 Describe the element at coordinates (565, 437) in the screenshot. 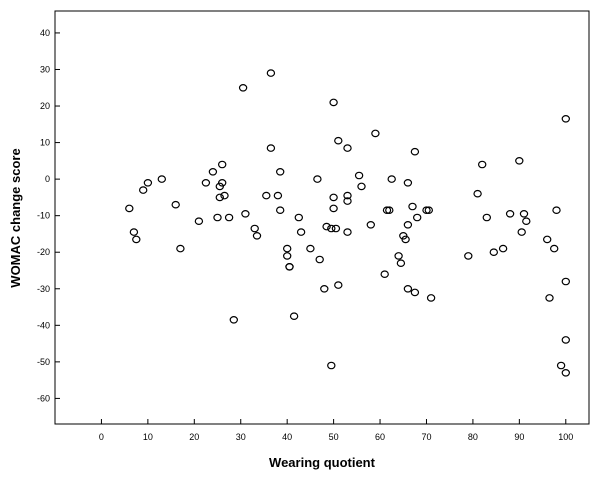

I see `x-tick-label: 100` at that location.